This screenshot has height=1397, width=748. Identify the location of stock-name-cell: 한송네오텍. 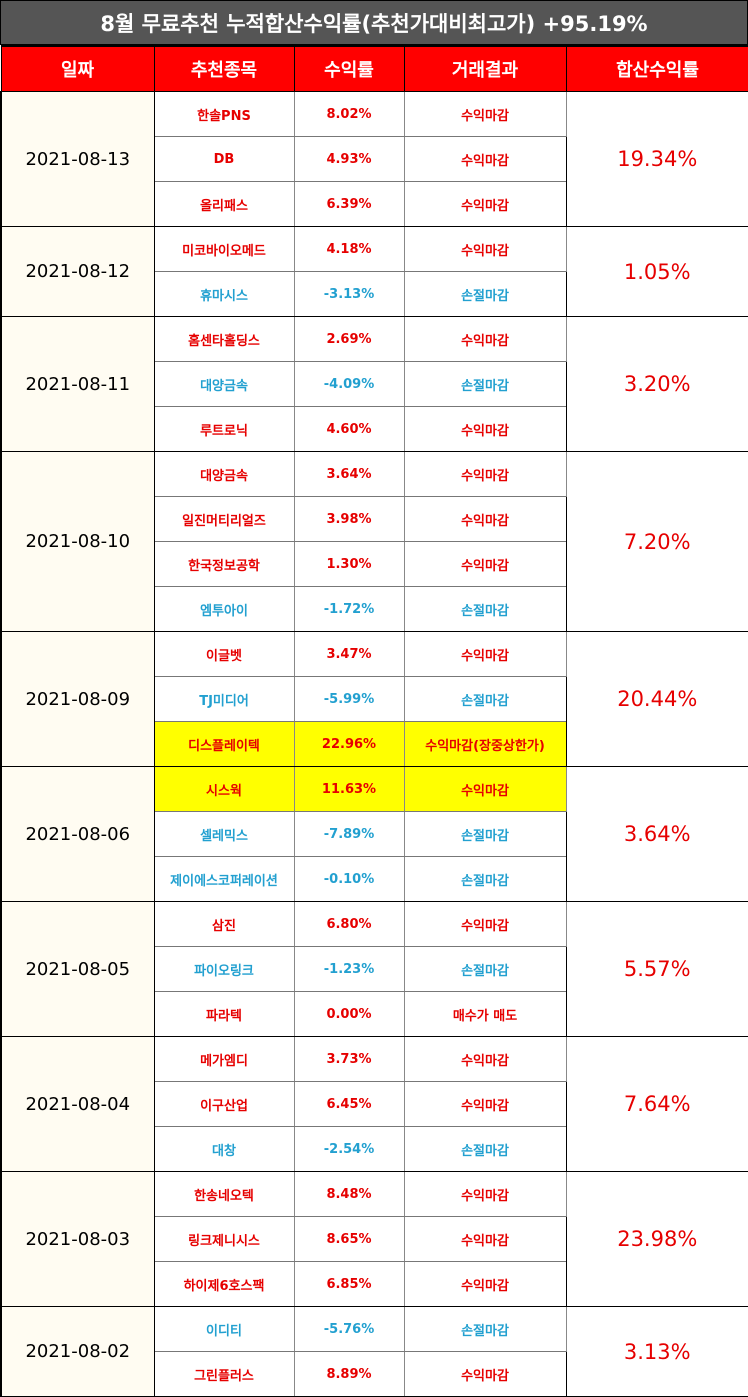
(224, 1194).